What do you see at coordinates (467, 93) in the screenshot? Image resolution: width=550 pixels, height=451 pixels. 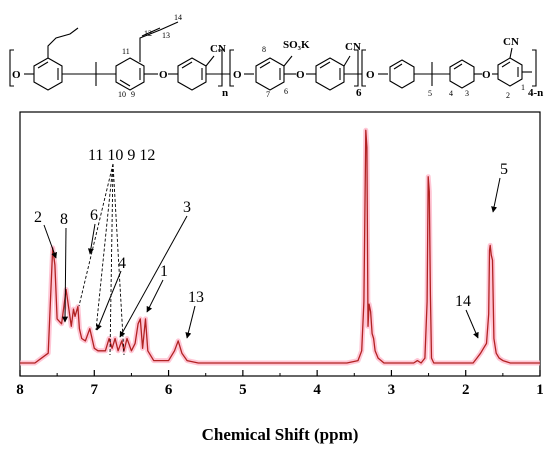 I see `atom-label-3: 3` at bounding box center [467, 93].